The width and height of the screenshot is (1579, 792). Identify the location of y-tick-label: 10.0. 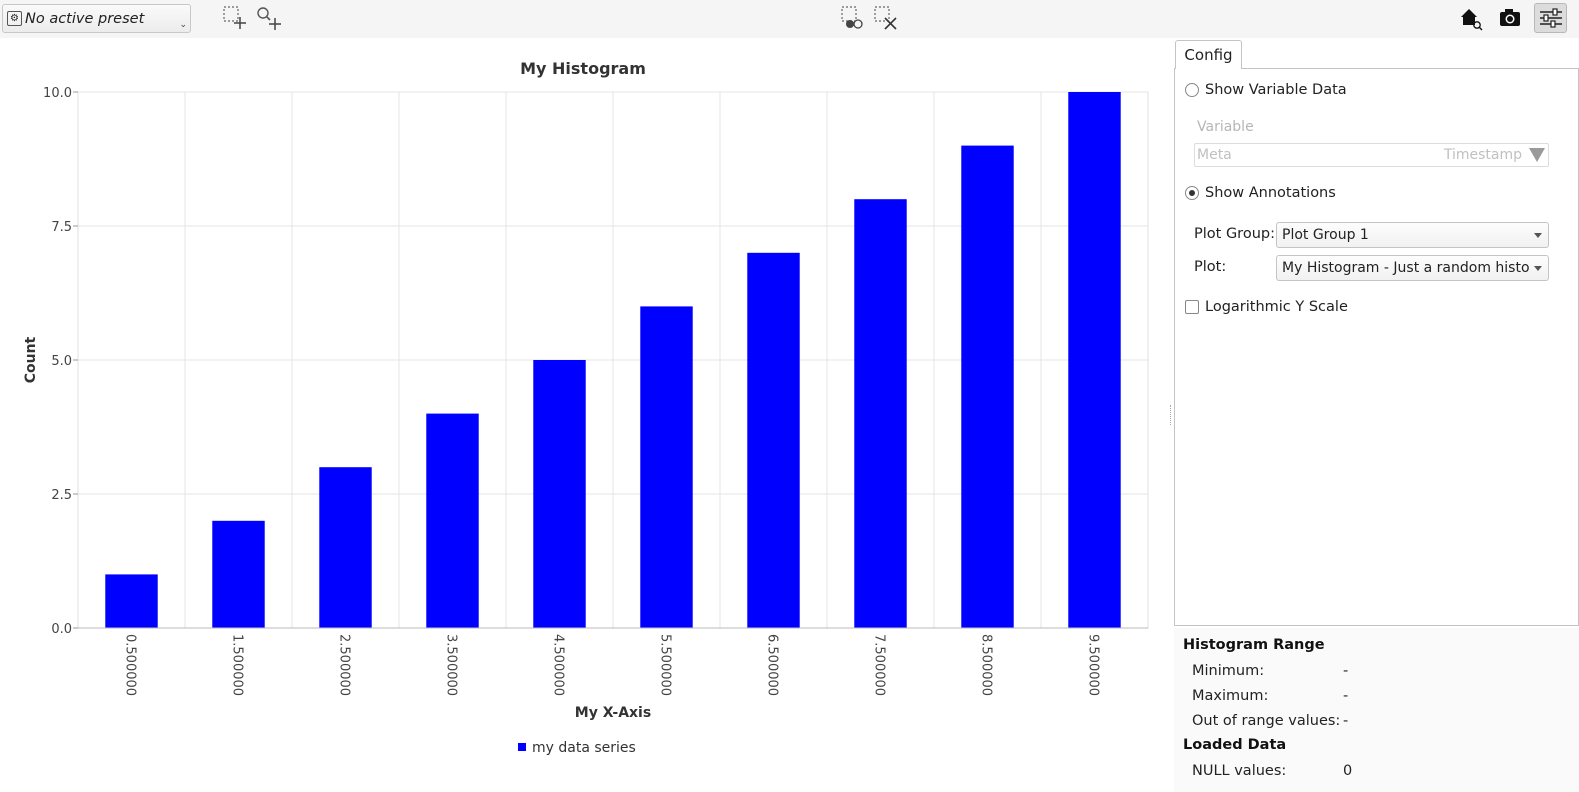
(57, 93).